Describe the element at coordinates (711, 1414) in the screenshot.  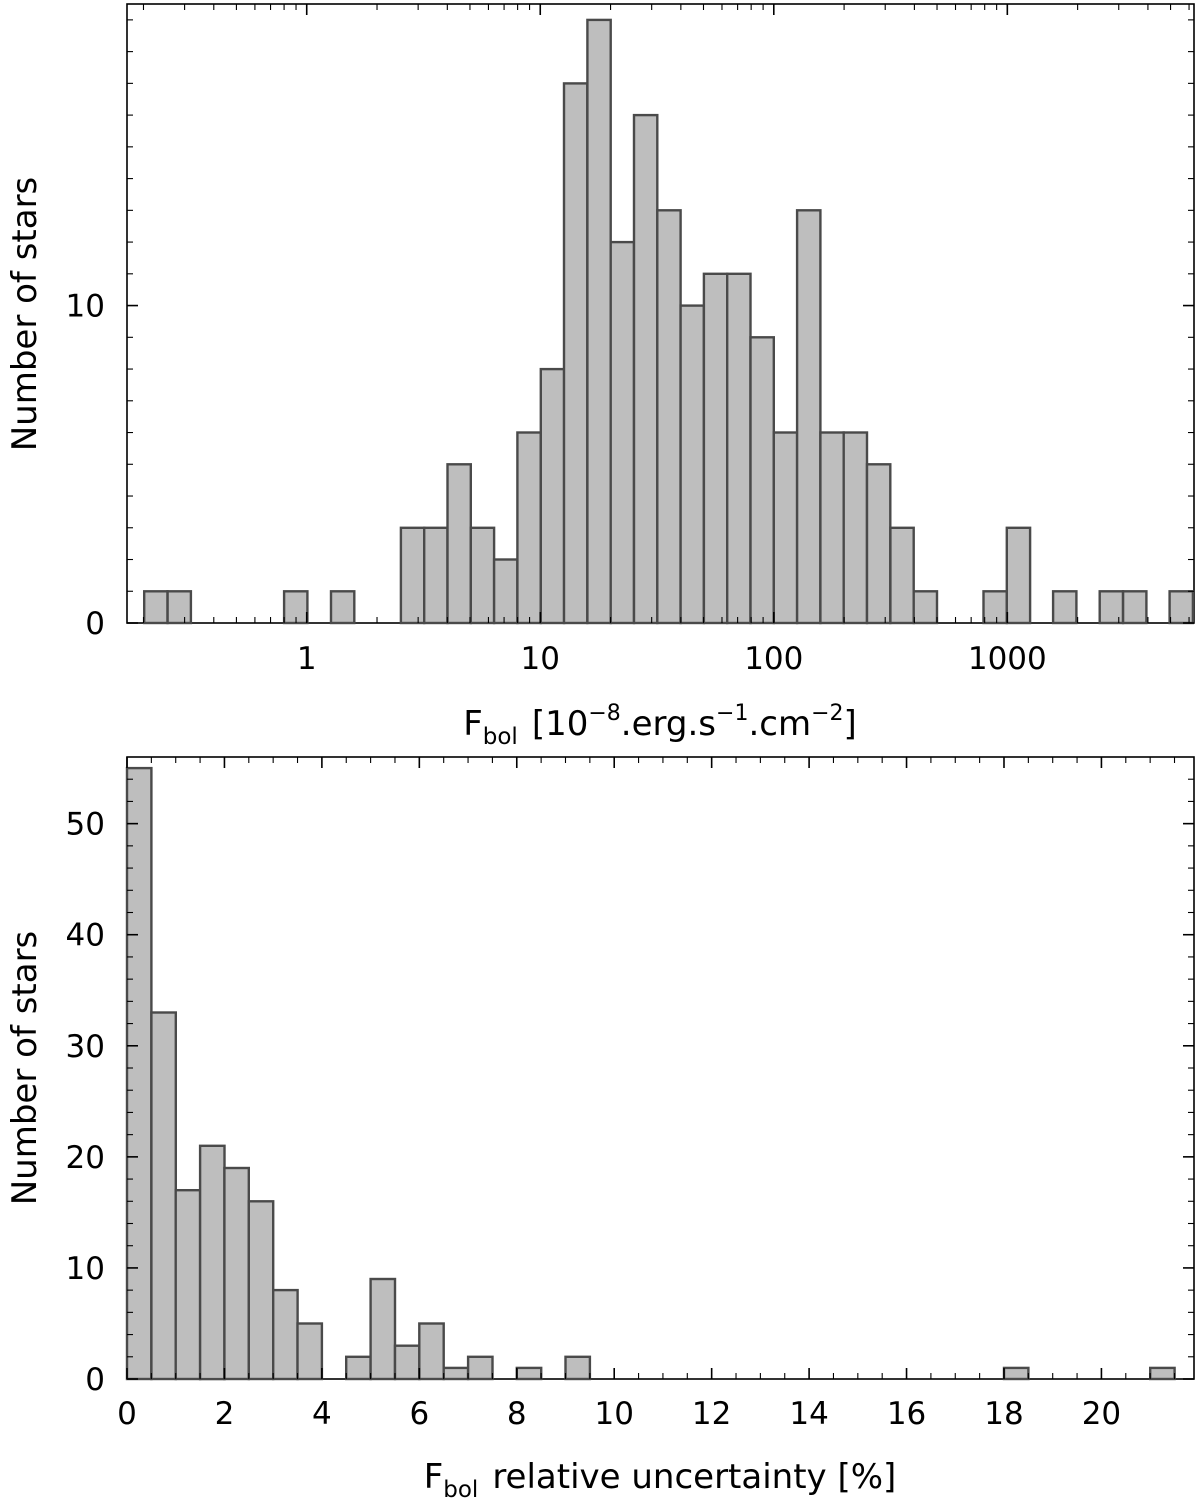
I see `bottom-x-tick-label: 12` at that location.